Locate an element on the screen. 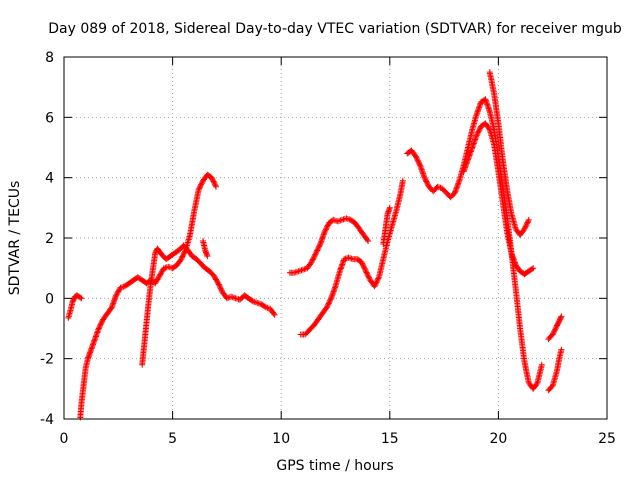 The height and width of the screenshot is (480, 640). y-tick-label: 0 is located at coordinates (49, 299).